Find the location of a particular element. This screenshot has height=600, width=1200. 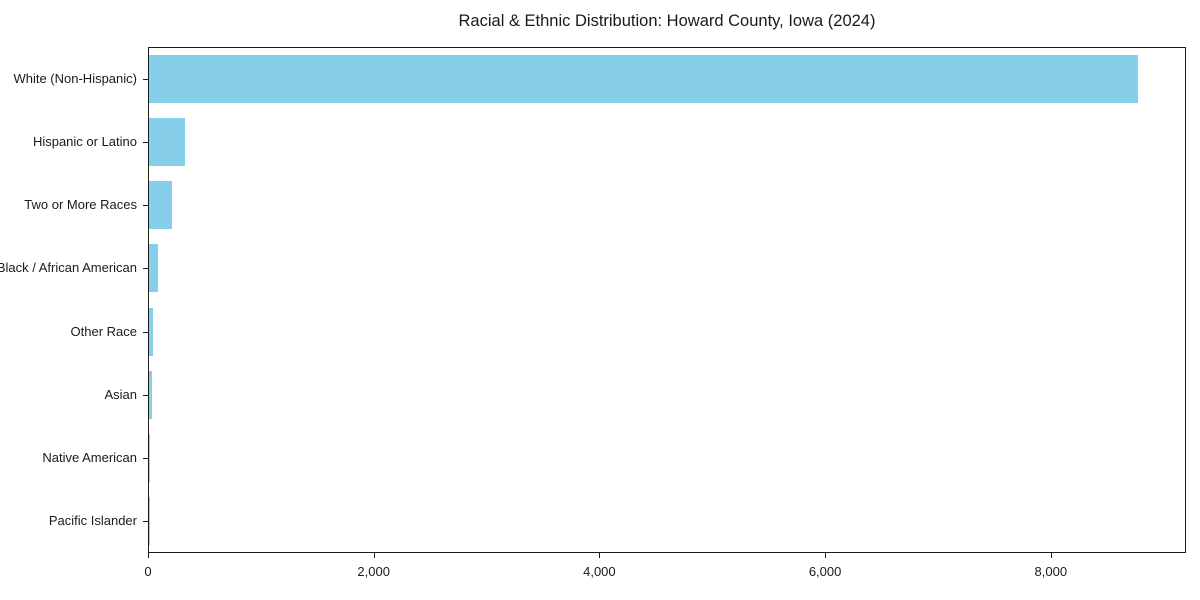

y-axis-label: White (Non-Hispanic) is located at coordinates (75, 78).